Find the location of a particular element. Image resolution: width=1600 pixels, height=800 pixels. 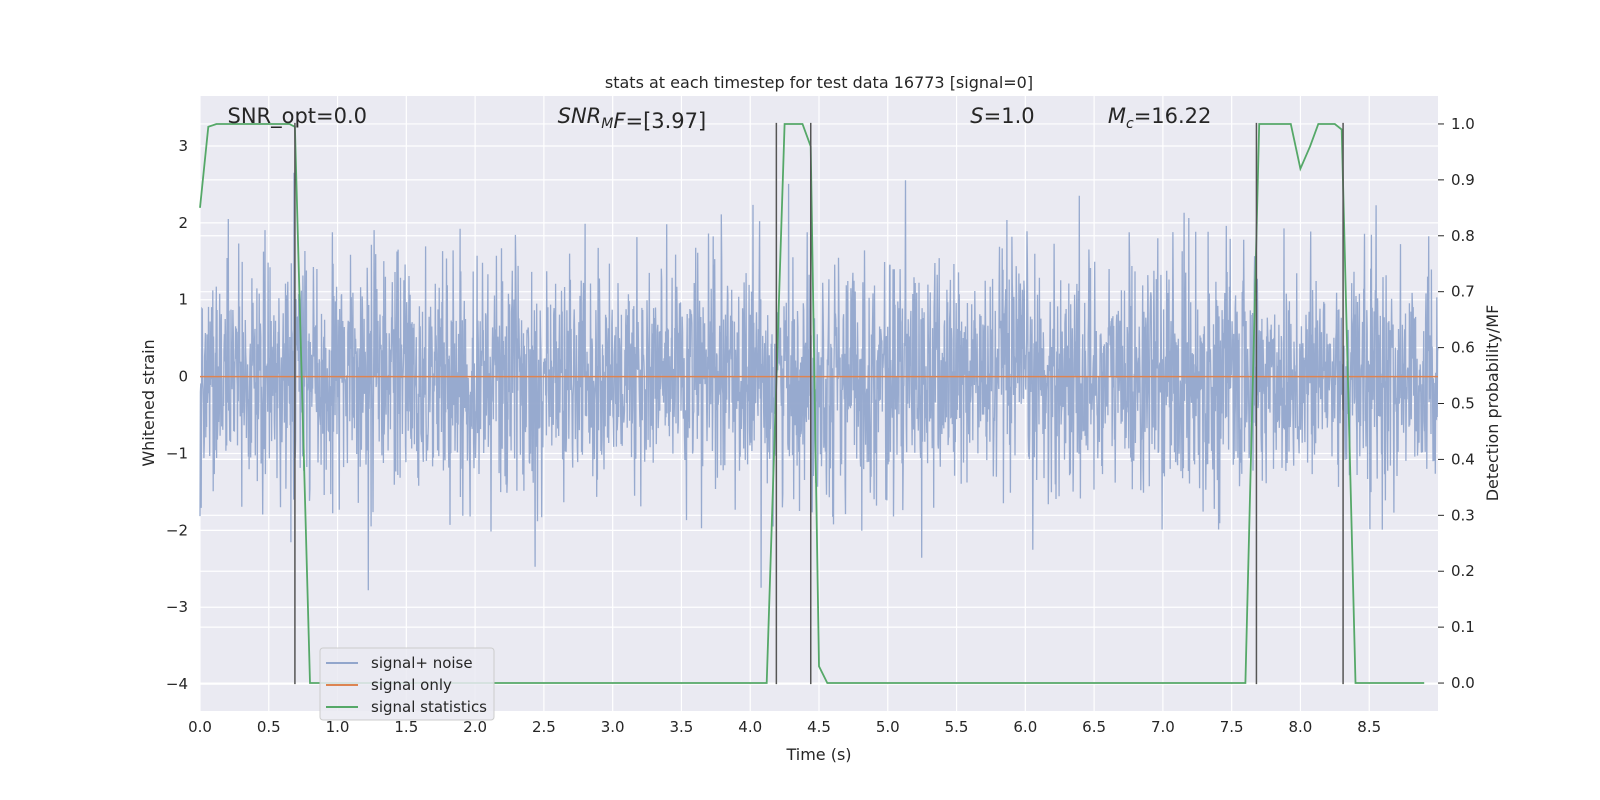

y2-tick-label: 0.7 is located at coordinates (1463, 292).